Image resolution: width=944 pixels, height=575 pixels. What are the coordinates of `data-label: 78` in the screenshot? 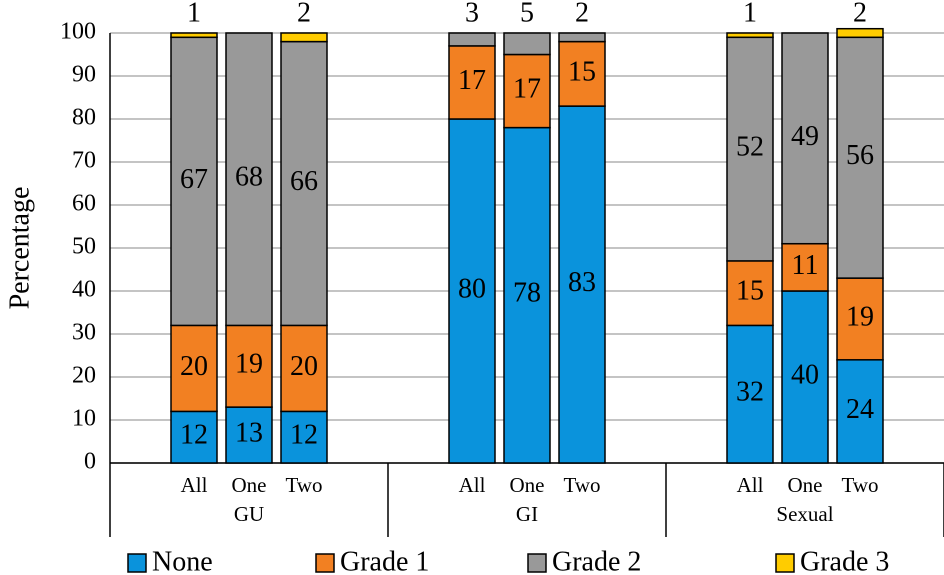 It's located at (527, 293).